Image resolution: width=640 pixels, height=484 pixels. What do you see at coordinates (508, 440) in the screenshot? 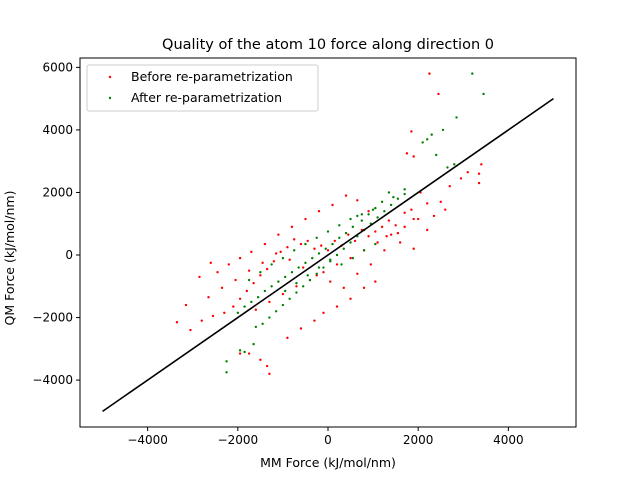
I see `x-tick-label: 4000` at bounding box center [508, 440].